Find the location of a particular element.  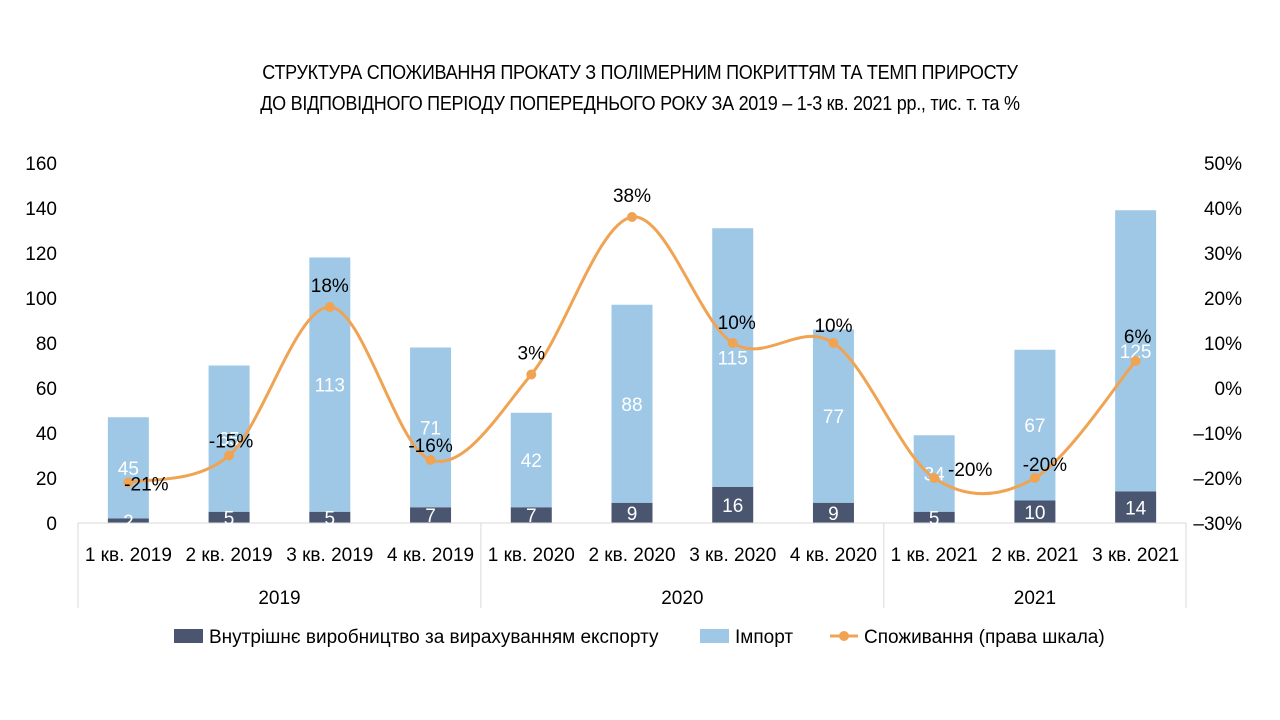

x-tick-label: 3 кв. 2020 is located at coordinates (732, 555).